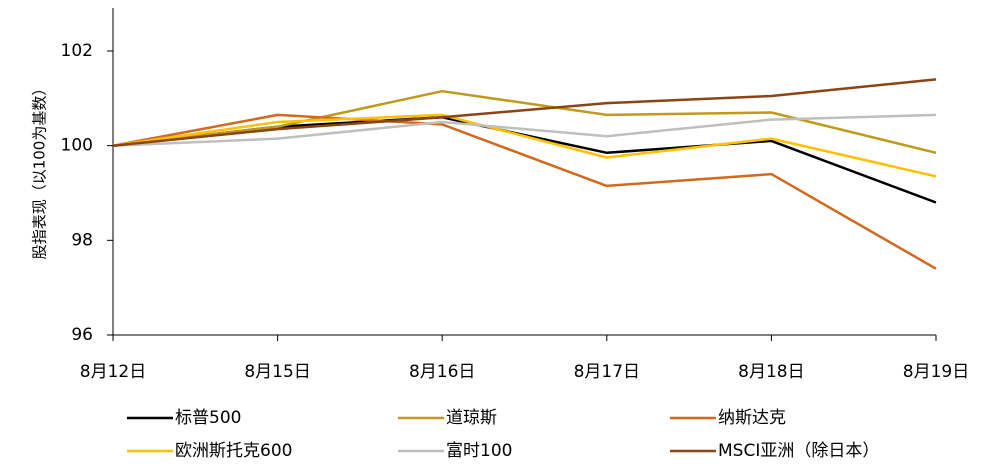 Image resolution: width=987 pixels, height=468 pixels. Describe the element at coordinates (752, 418) in the screenshot. I see `legend-label: 纳斯达克` at that location.